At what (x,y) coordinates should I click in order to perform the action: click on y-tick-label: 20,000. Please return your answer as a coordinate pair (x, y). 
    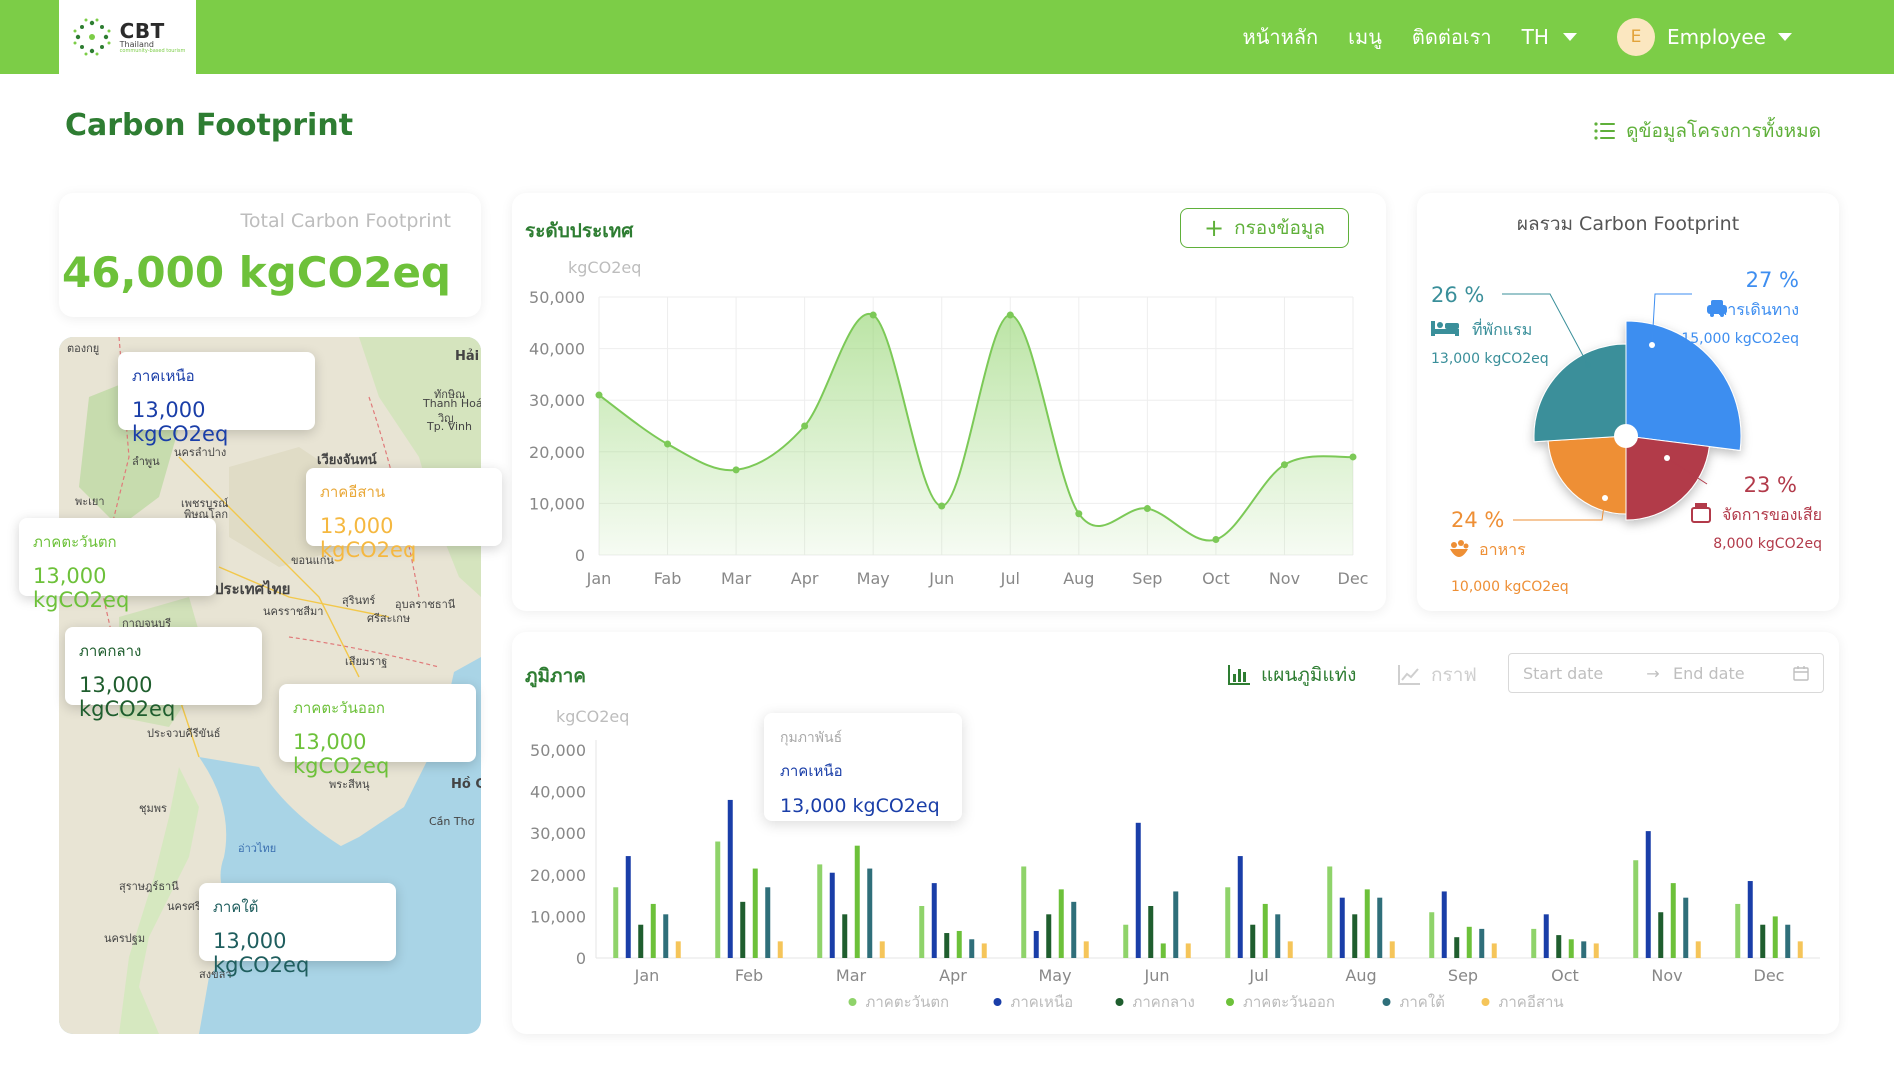
    Looking at the image, I should click on (558, 875).